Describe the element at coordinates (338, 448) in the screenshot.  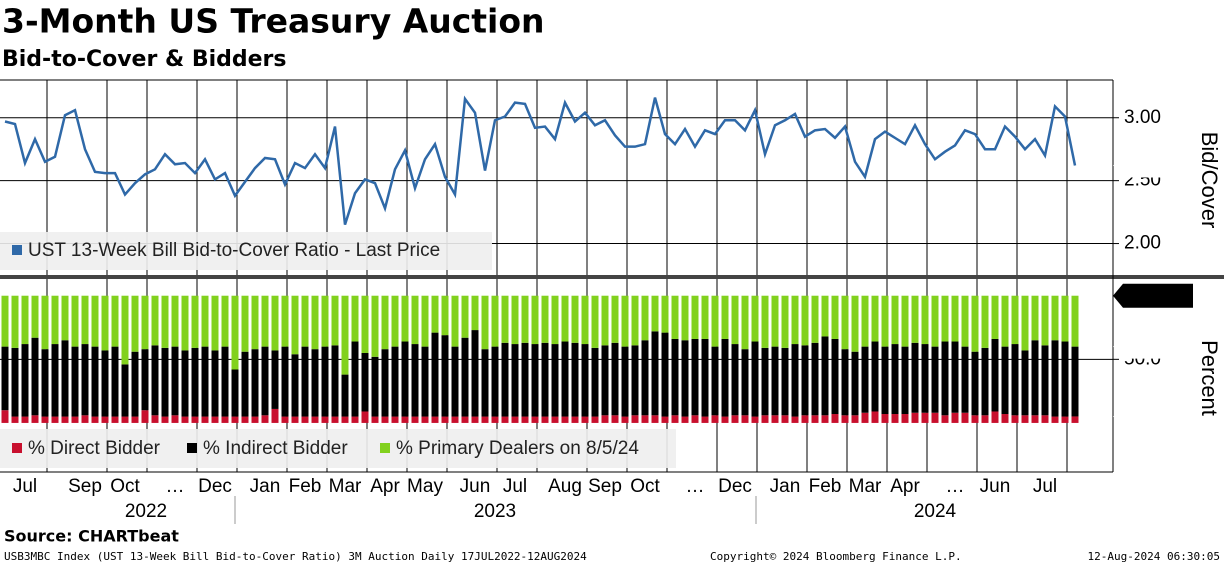
I see `legend-box` at that location.